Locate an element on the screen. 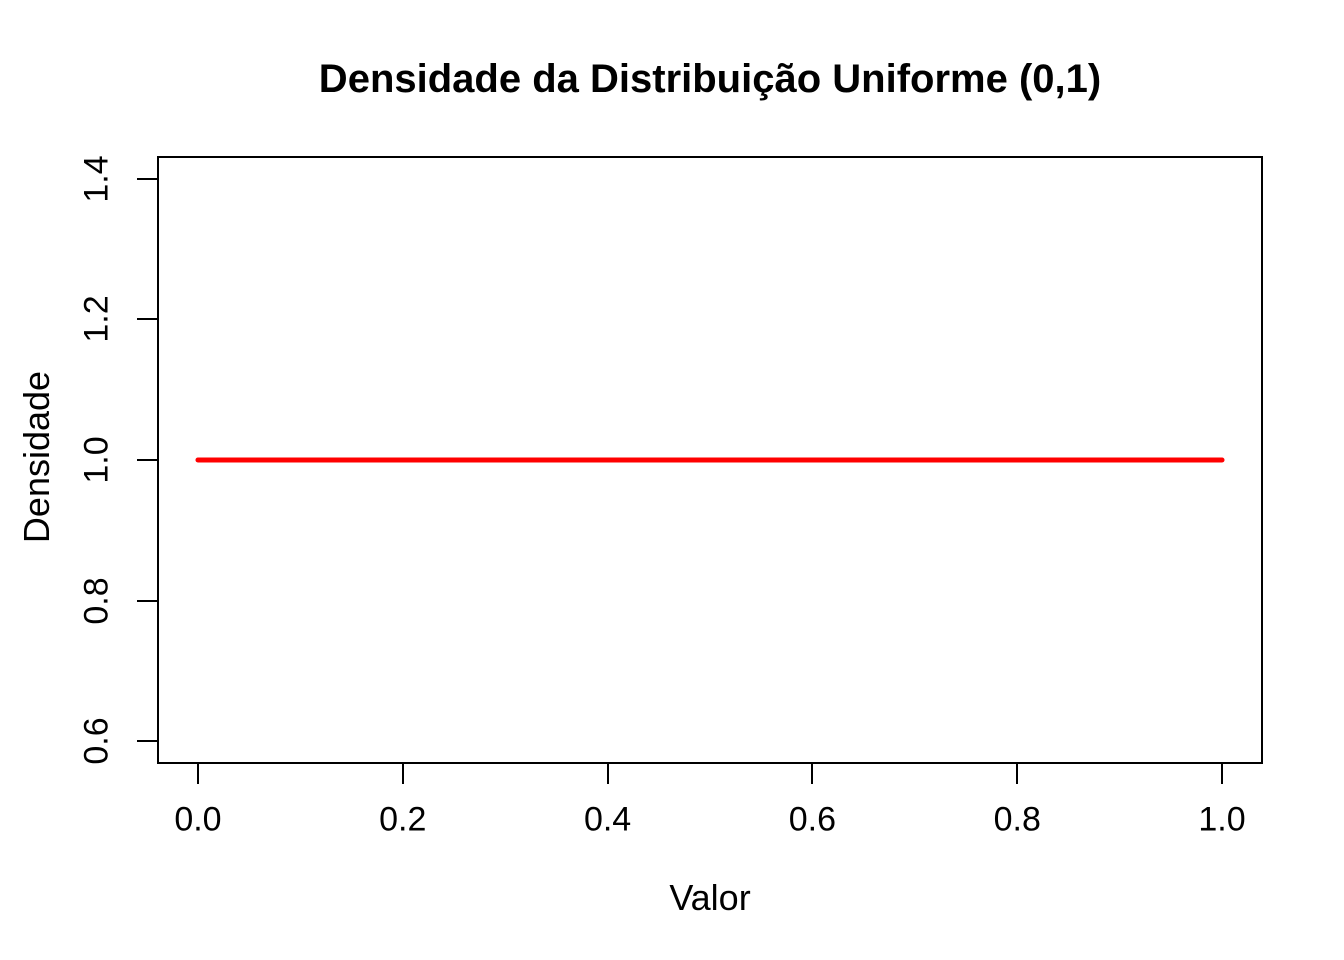 The width and height of the screenshot is (1344, 960). x-axis-label: Valor is located at coordinates (710, 897).